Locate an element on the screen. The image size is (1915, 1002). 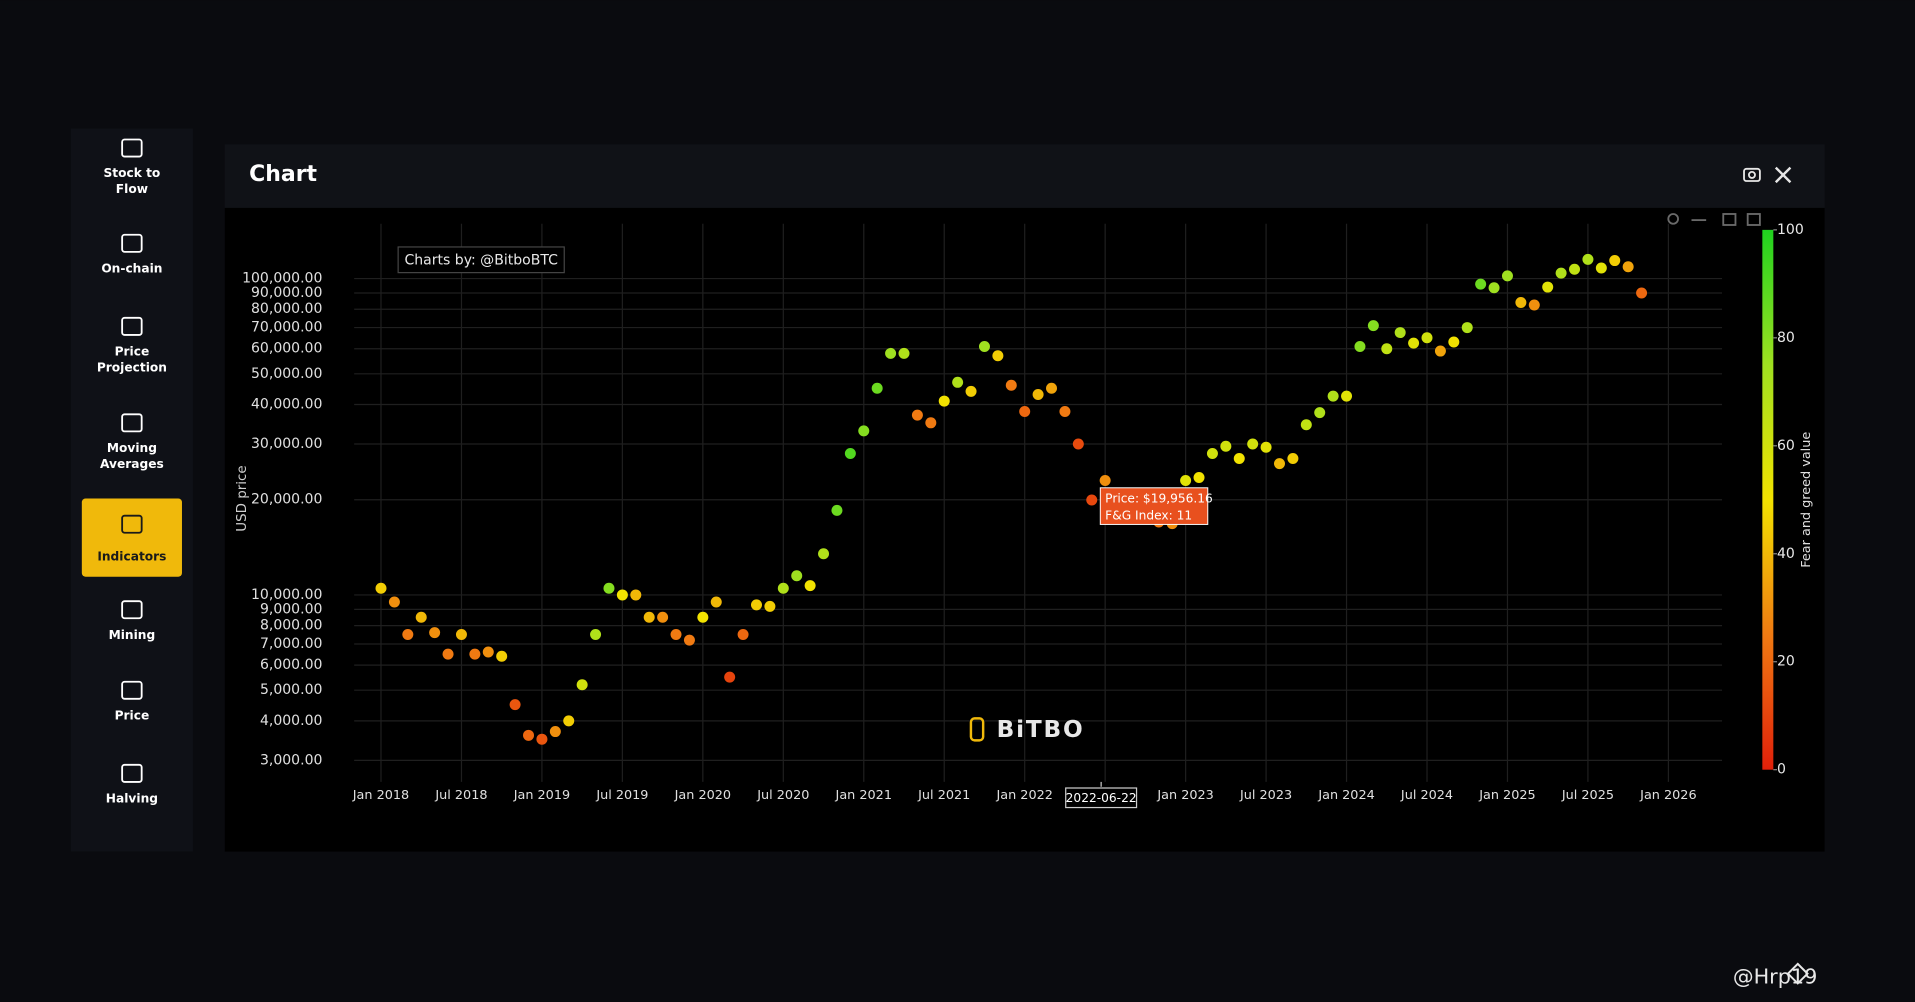
nav-item: Stock to Flow is located at coordinates (131, 167).